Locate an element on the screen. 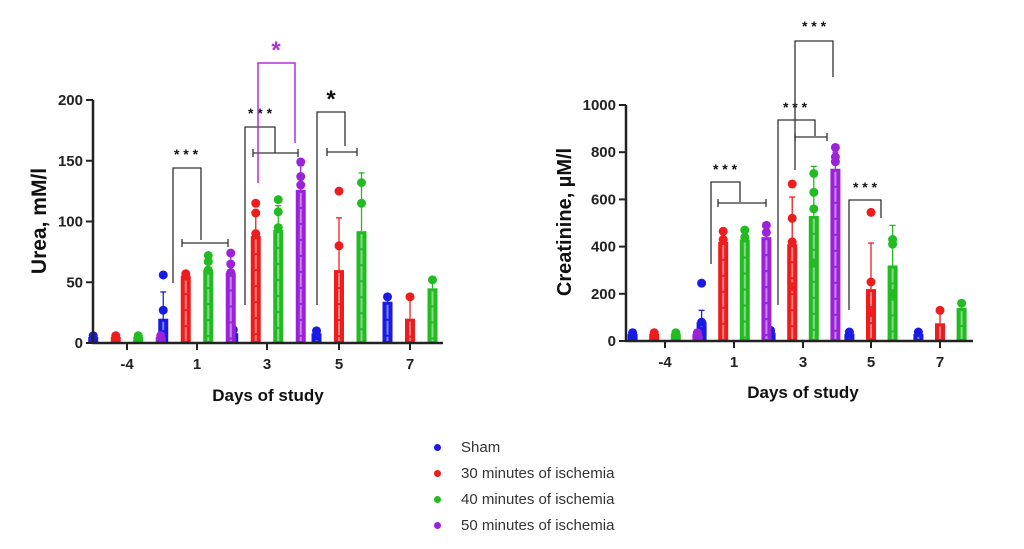 The height and width of the screenshot is (549, 1024). creatinine-x-ticks: -4 1 3 5 7 is located at coordinates (801, 356).